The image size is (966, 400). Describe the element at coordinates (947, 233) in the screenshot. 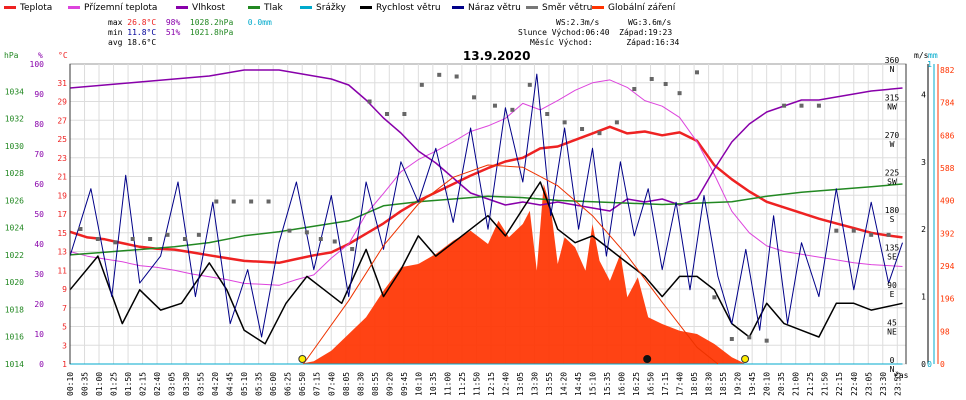

I see `radiation-tick-label: 392` at that location.